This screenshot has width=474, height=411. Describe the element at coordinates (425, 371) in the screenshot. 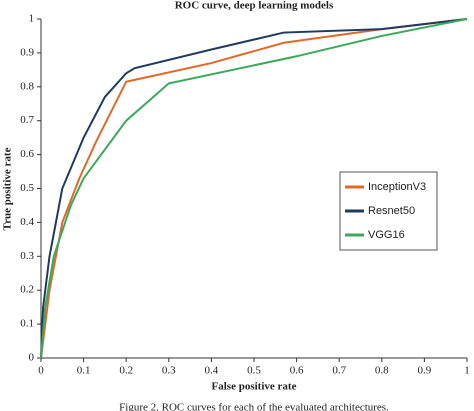

I see `x-tick-label: 0.9` at that location.